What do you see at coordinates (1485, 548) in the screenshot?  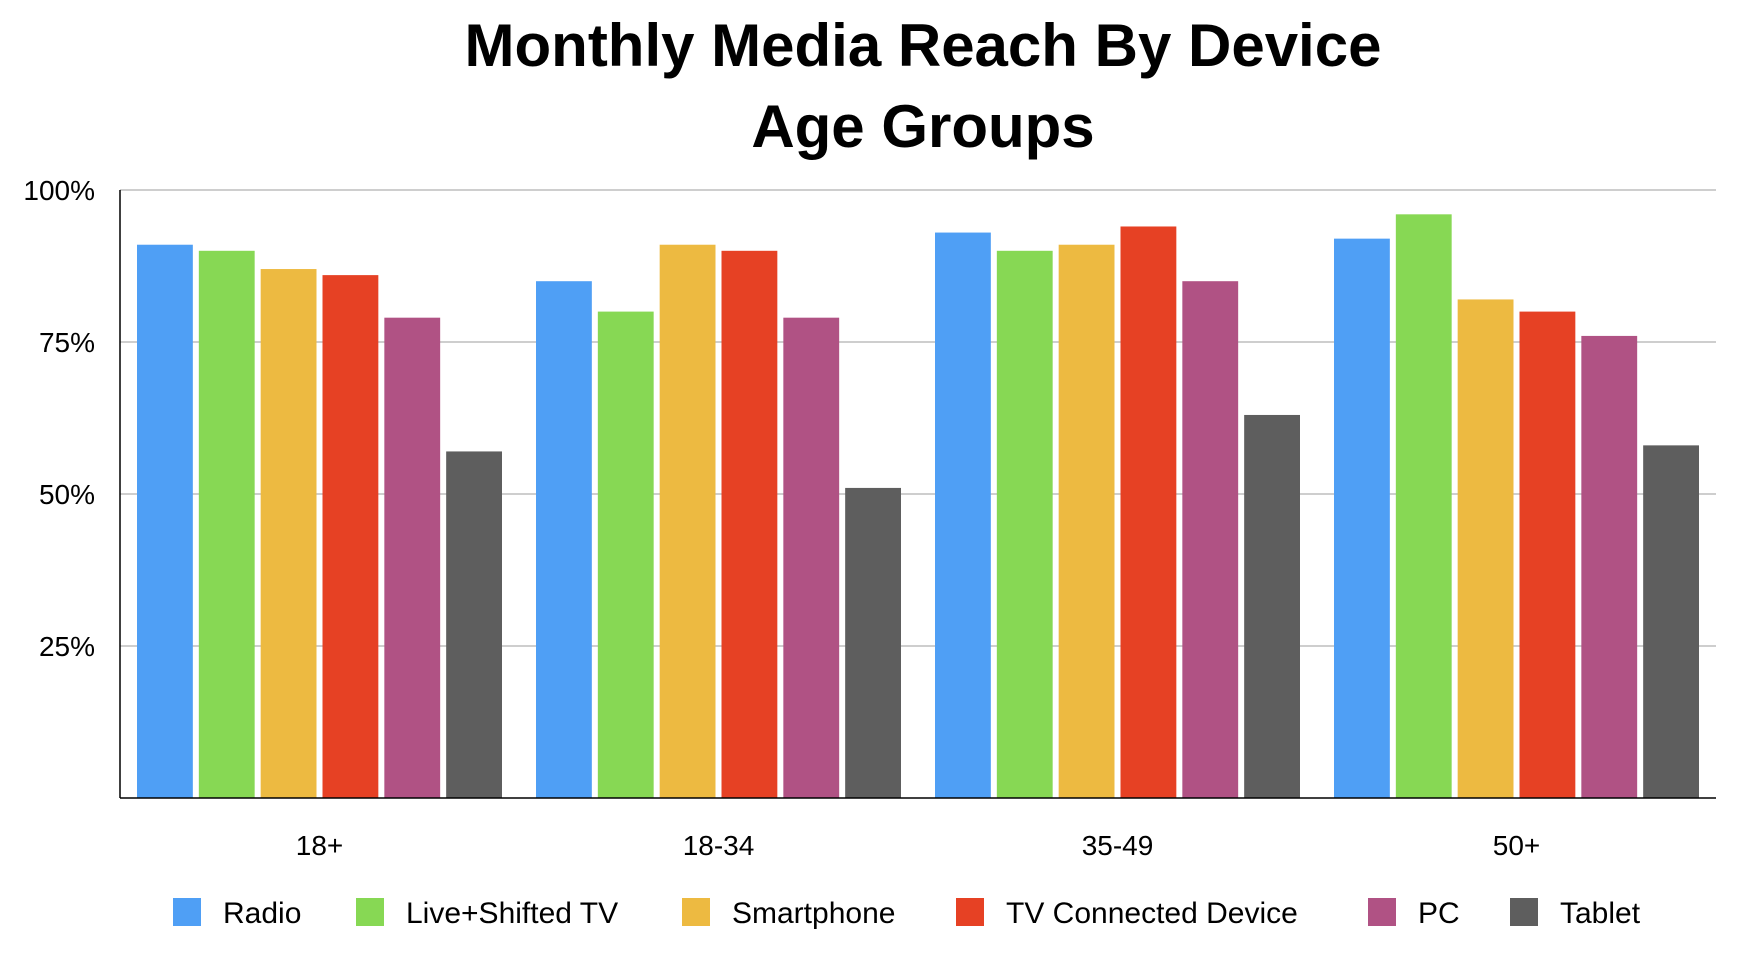 I see `bar-smartphone-50+` at bounding box center [1485, 548].